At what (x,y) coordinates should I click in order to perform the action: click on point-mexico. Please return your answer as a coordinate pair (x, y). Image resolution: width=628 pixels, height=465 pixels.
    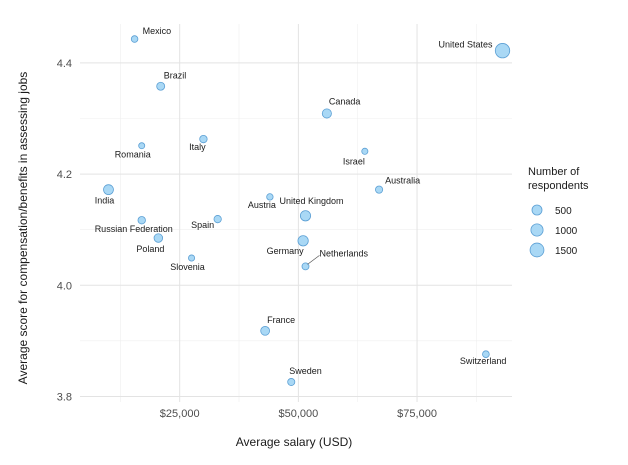
    Looking at the image, I should click on (134, 39).